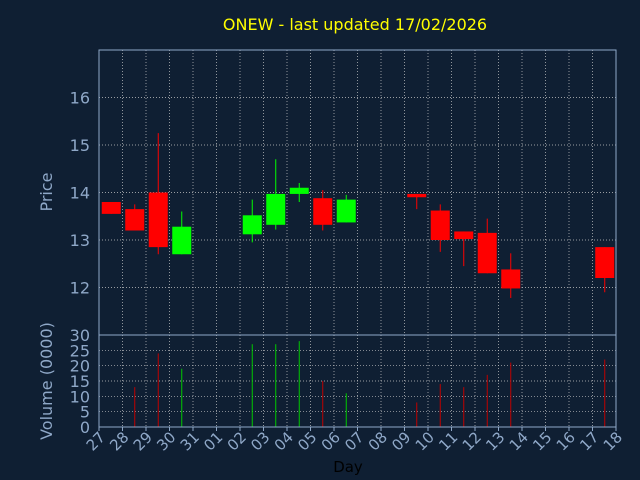  What do you see at coordinates (80, 350) in the screenshot?
I see `volume-tick-label: 25` at bounding box center [80, 350].